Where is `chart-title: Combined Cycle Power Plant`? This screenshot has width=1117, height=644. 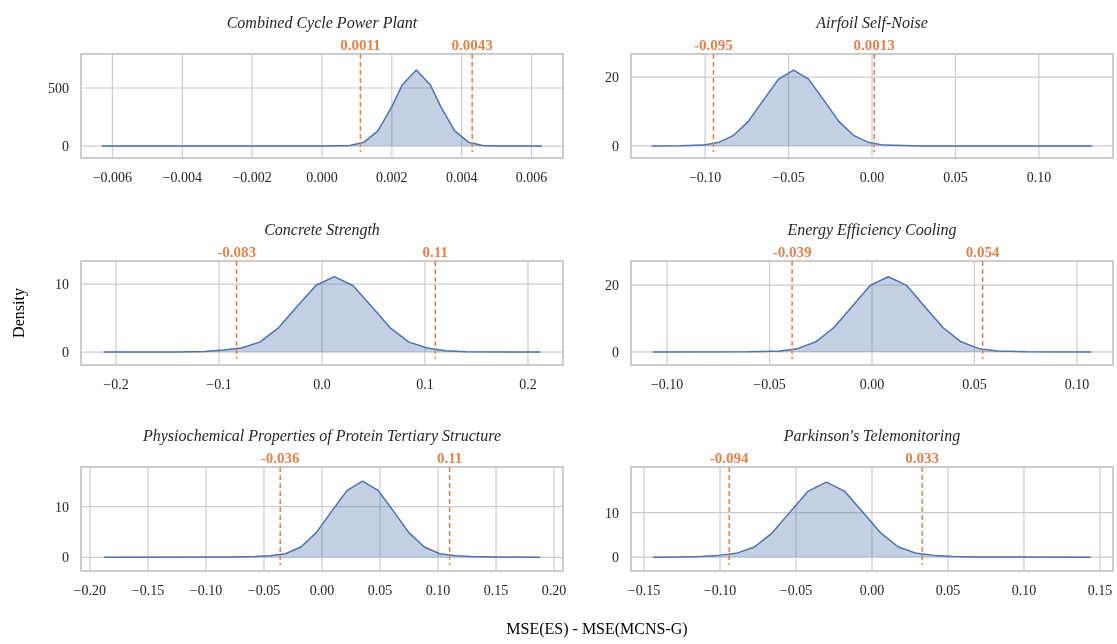
chart-title: Combined Cycle Power Plant is located at coordinates (322, 23).